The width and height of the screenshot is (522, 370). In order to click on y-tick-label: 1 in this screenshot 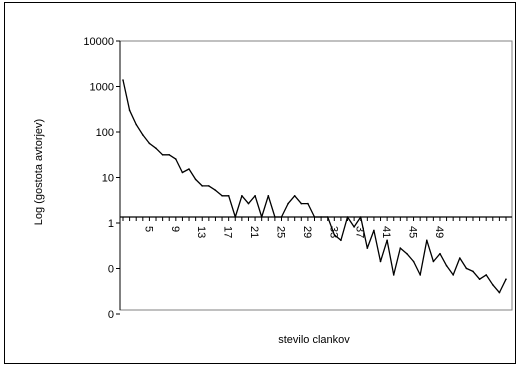, I will do `click(111, 224)`.